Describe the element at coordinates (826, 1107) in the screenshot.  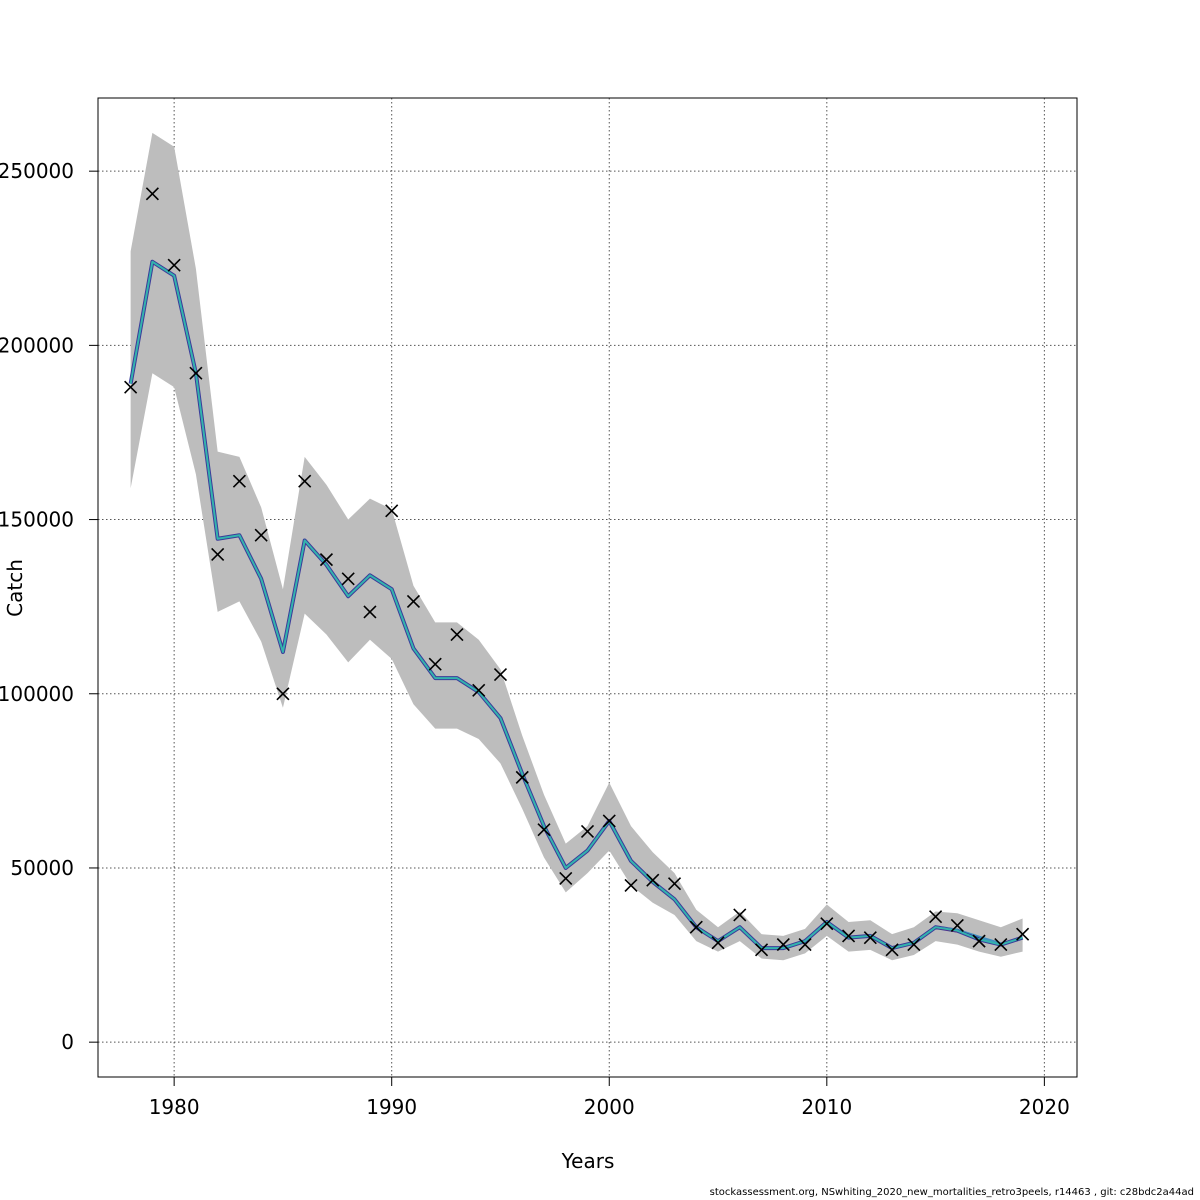
I see `x-tick-label: 2010` at that location.